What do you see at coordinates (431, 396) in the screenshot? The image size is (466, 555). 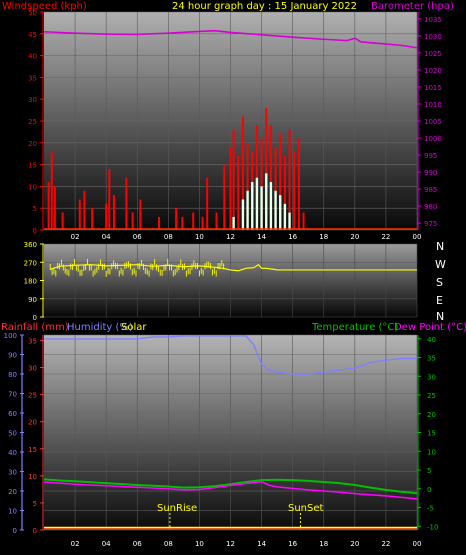 I see `temperature-tick-label: 25` at bounding box center [431, 396].